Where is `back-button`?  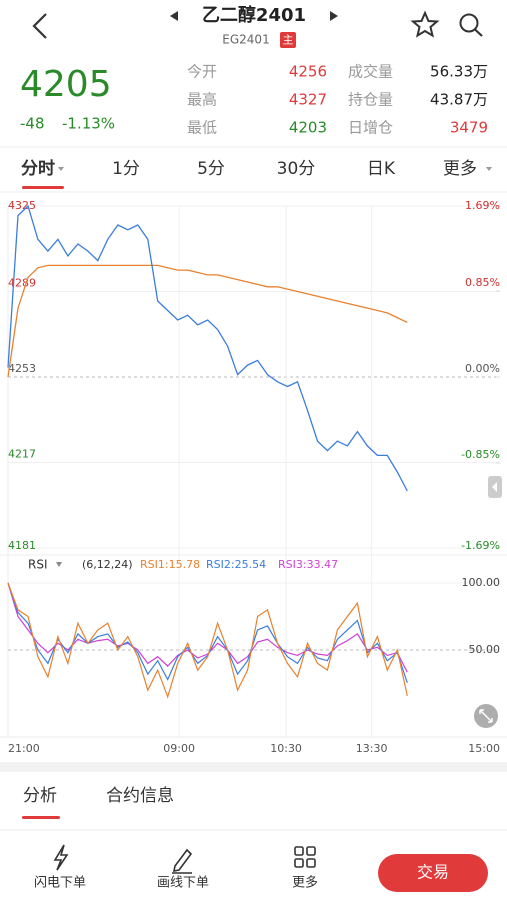
back-button is located at coordinates (39, 26).